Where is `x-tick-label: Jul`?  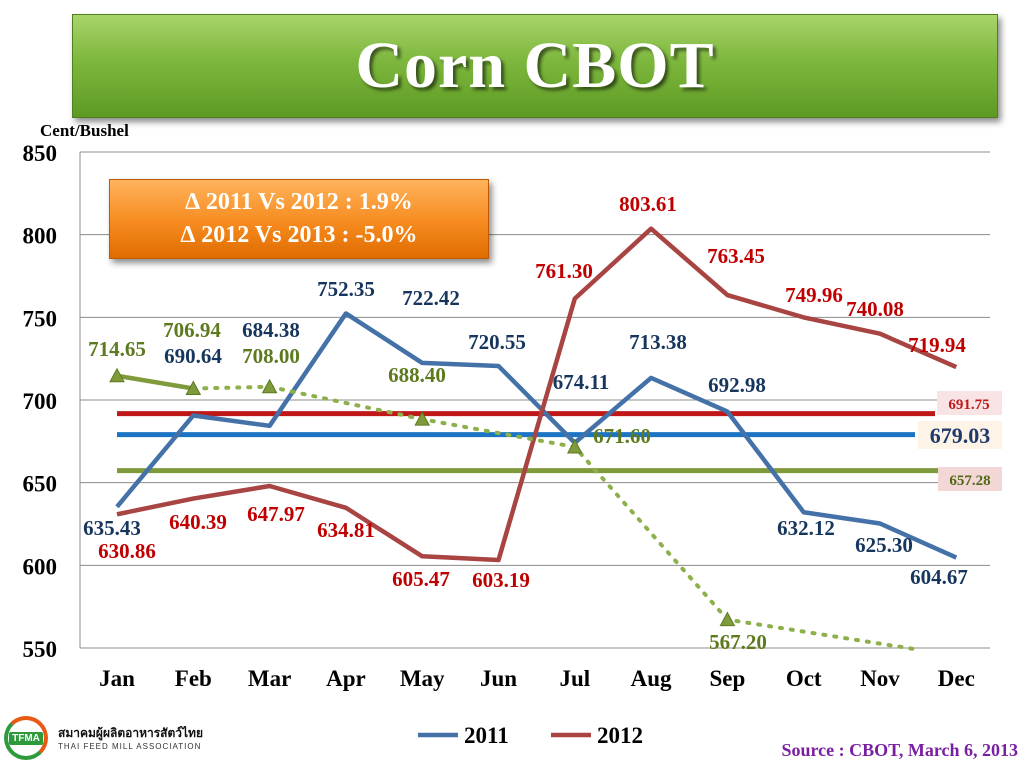 x-tick-label: Jul is located at coordinates (574, 678).